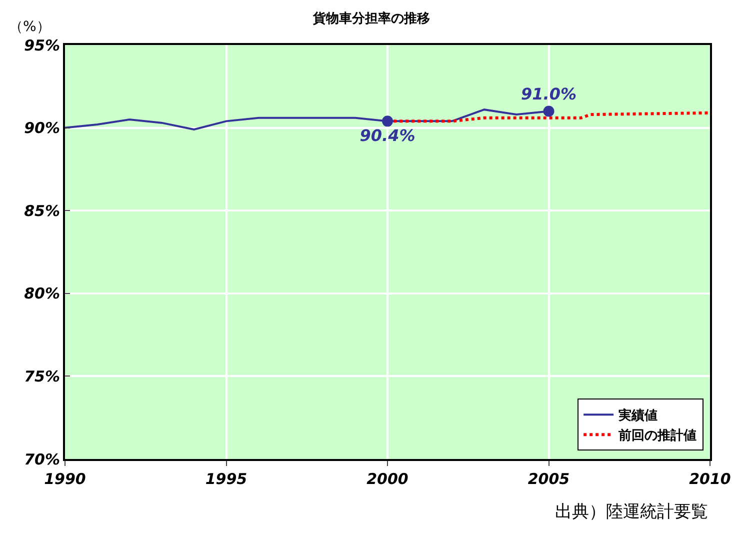  Describe the element at coordinates (388, 136) in the screenshot. I see `data-label: 90.4%` at that location.